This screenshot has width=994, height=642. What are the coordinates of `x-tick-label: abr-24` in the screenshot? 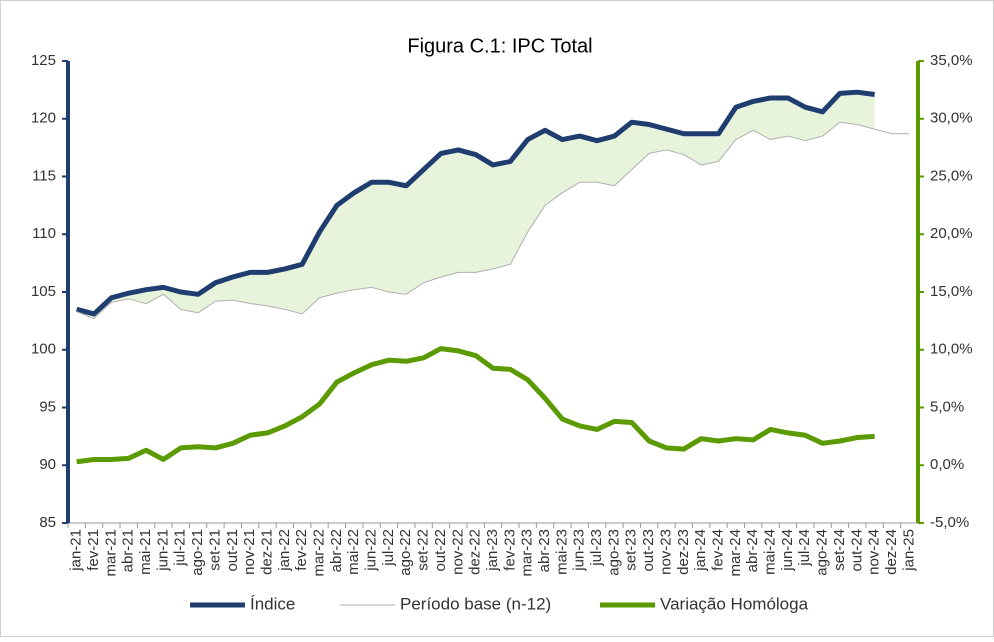 It's located at (752, 550).